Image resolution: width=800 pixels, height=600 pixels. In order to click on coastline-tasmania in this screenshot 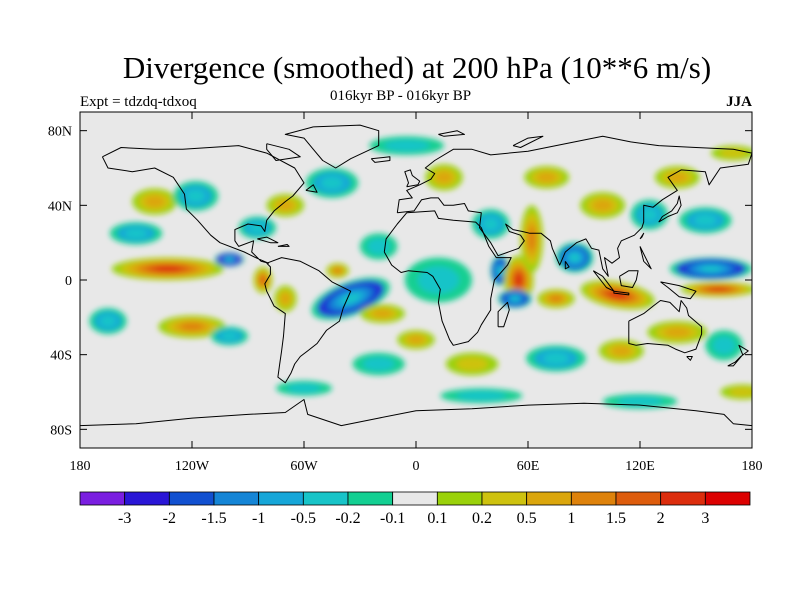, I will do `click(689, 358)`.